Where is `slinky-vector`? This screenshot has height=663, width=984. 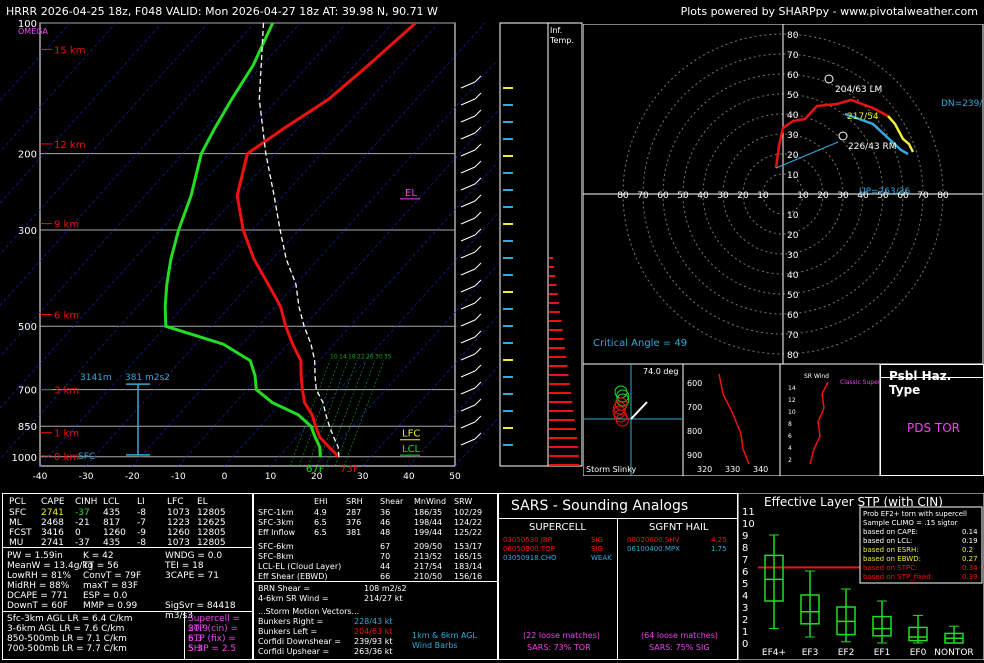 slinky-vector is located at coordinates (639, 410).